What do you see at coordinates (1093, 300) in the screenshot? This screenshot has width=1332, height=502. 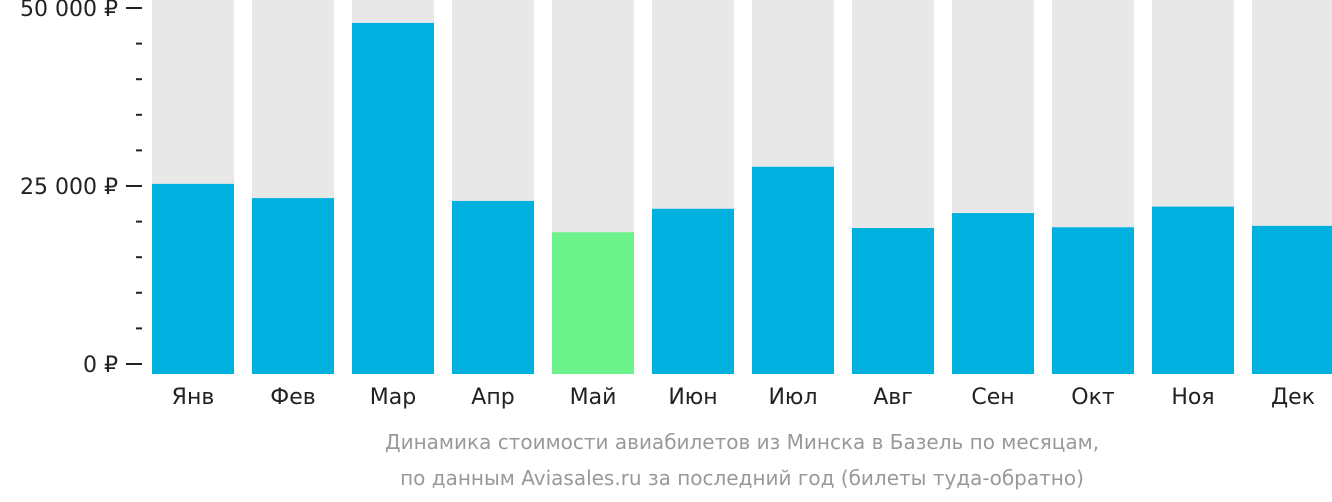 I see `bar-Окт` at bounding box center [1093, 300].